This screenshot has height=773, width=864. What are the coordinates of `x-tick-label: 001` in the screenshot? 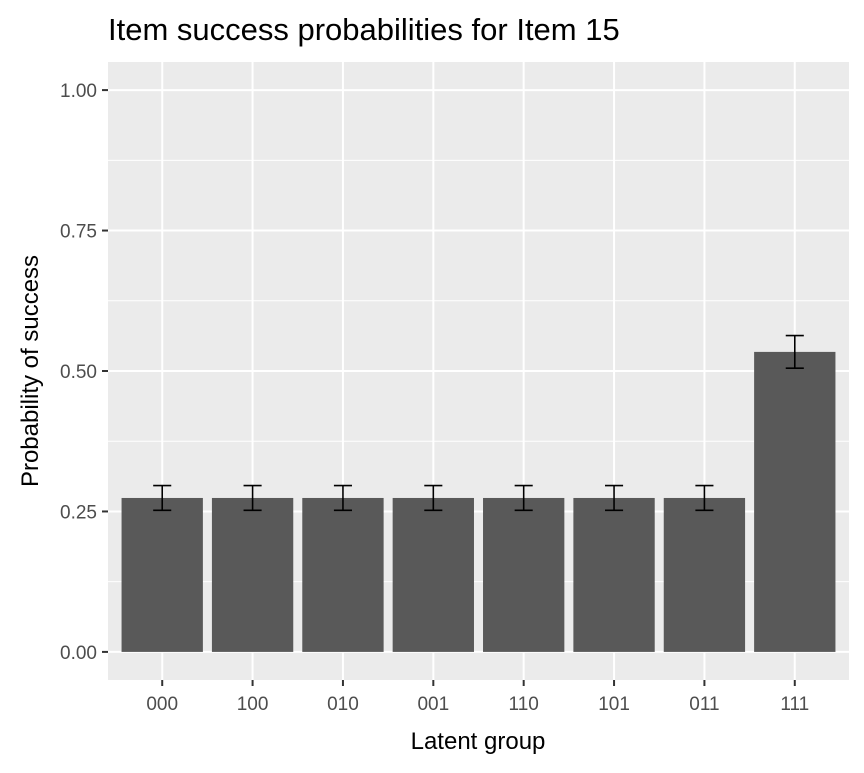 It's located at (433, 704).